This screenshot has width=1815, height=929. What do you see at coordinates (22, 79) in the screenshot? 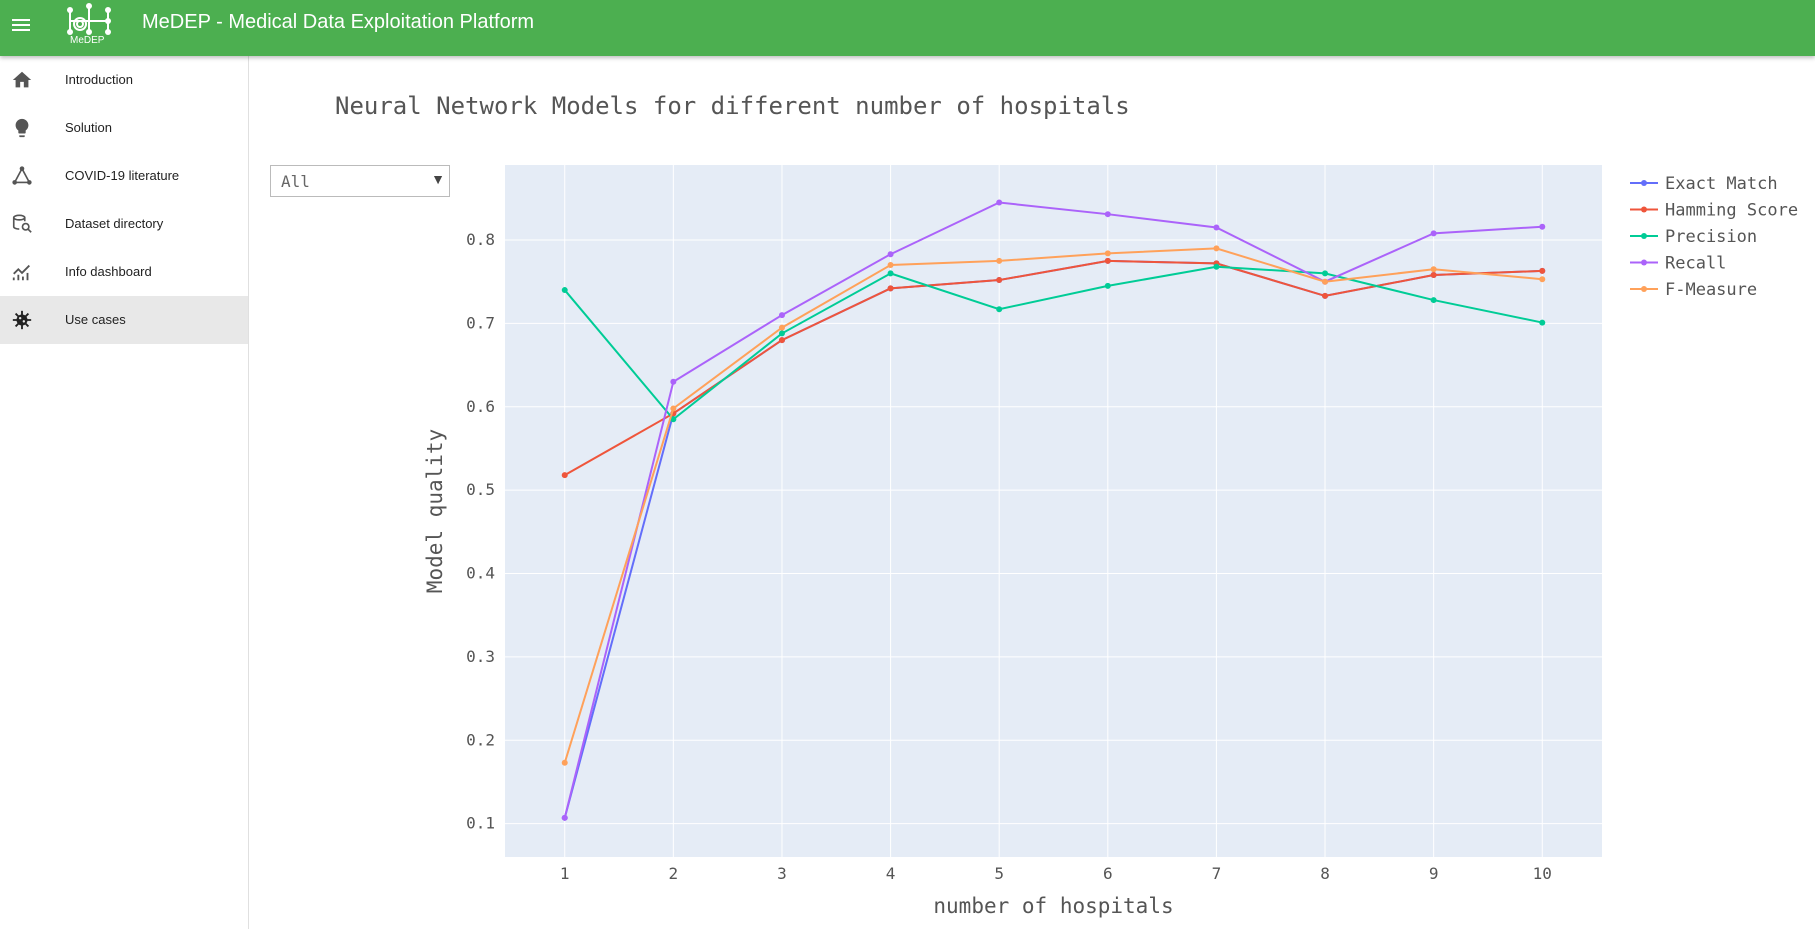
I see `home-icon` at bounding box center [22, 79].